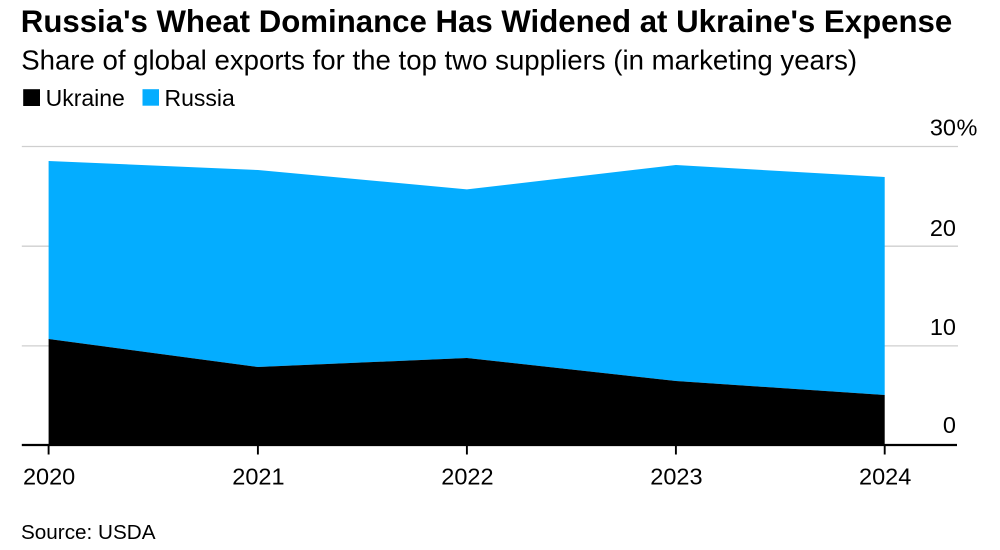 This screenshot has width=1000, height=550. What do you see at coordinates (949, 425) in the screenshot?
I see `svg-text: 0` at bounding box center [949, 425].